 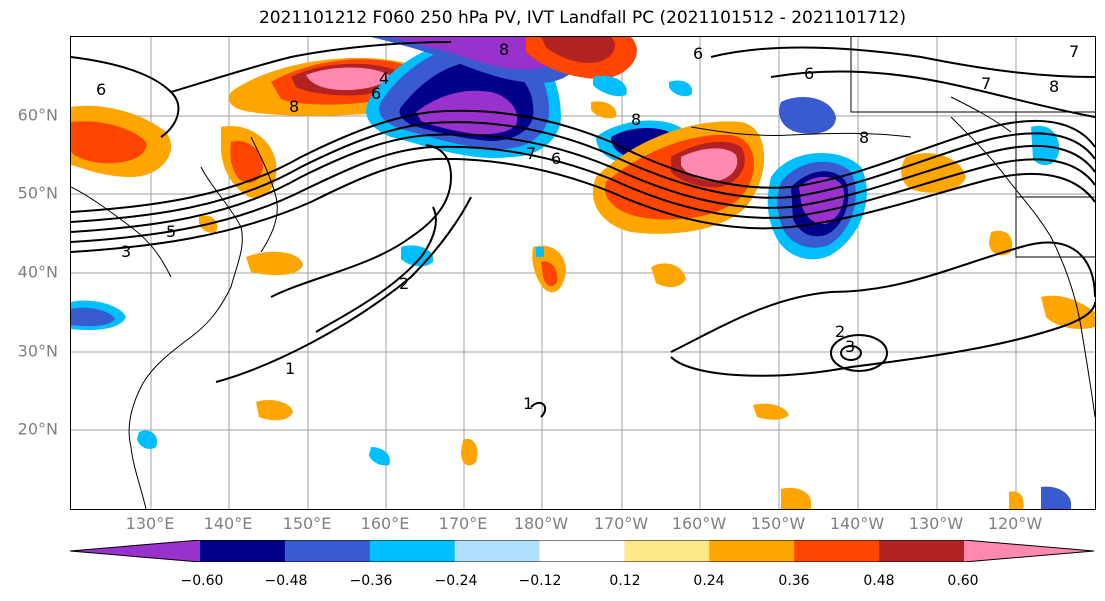 I want to click on colorbar-tick-label: 0.12, so click(x=625, y=581).